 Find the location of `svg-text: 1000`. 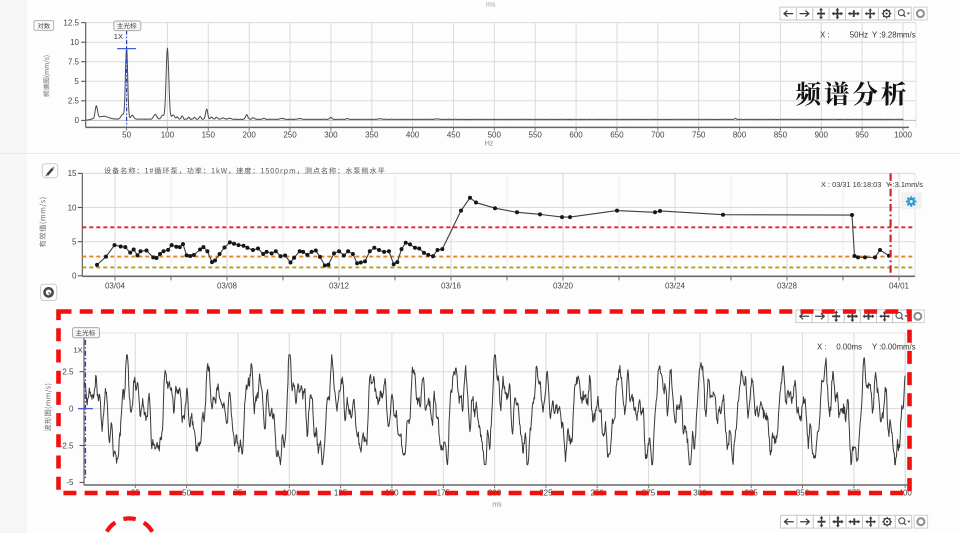

svg-text: 1000 is located at coordinates (903, 135).